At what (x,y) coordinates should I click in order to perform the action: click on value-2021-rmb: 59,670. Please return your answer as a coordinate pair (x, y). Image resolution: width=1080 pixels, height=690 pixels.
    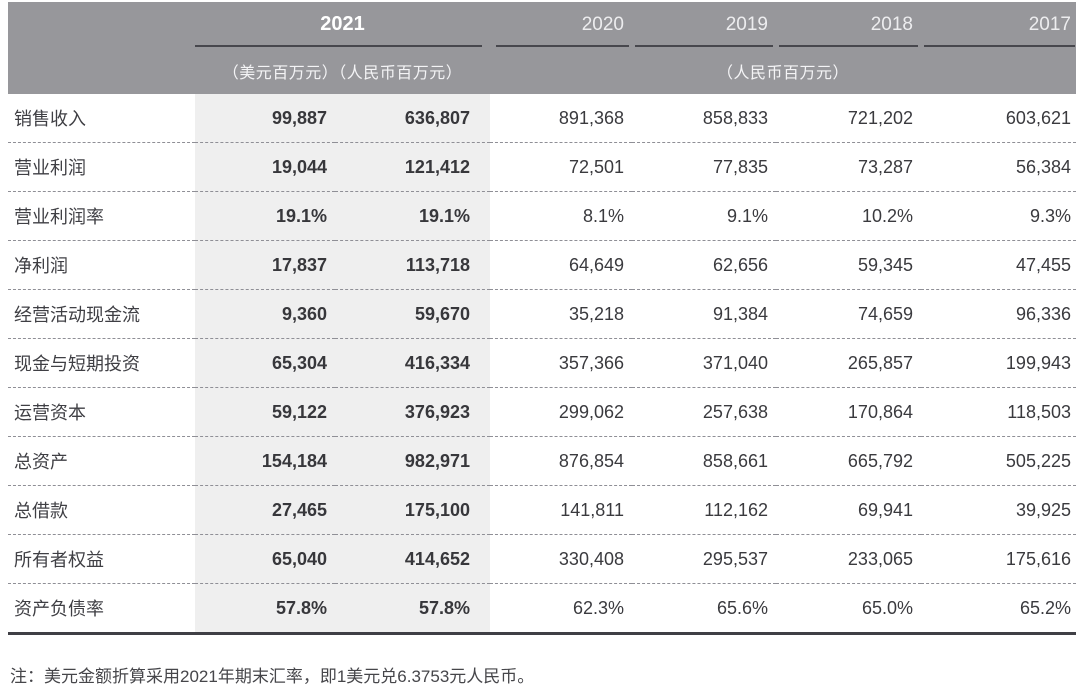
    Looking at the image, I should click on (412, 314).